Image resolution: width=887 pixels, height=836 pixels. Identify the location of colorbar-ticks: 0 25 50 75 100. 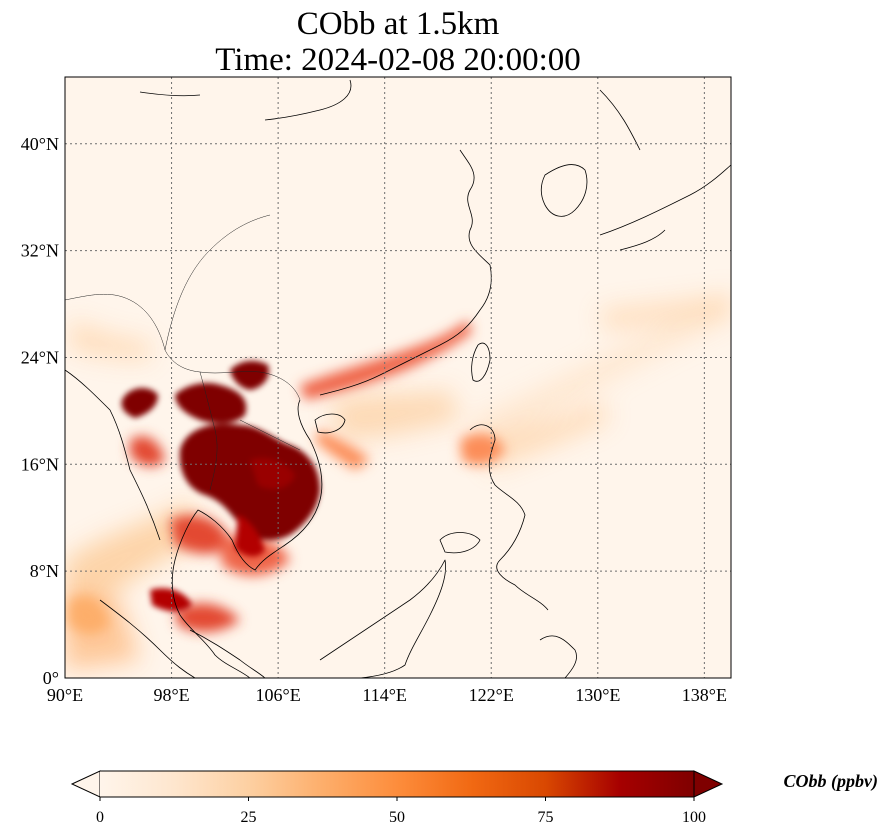
(401, 811).